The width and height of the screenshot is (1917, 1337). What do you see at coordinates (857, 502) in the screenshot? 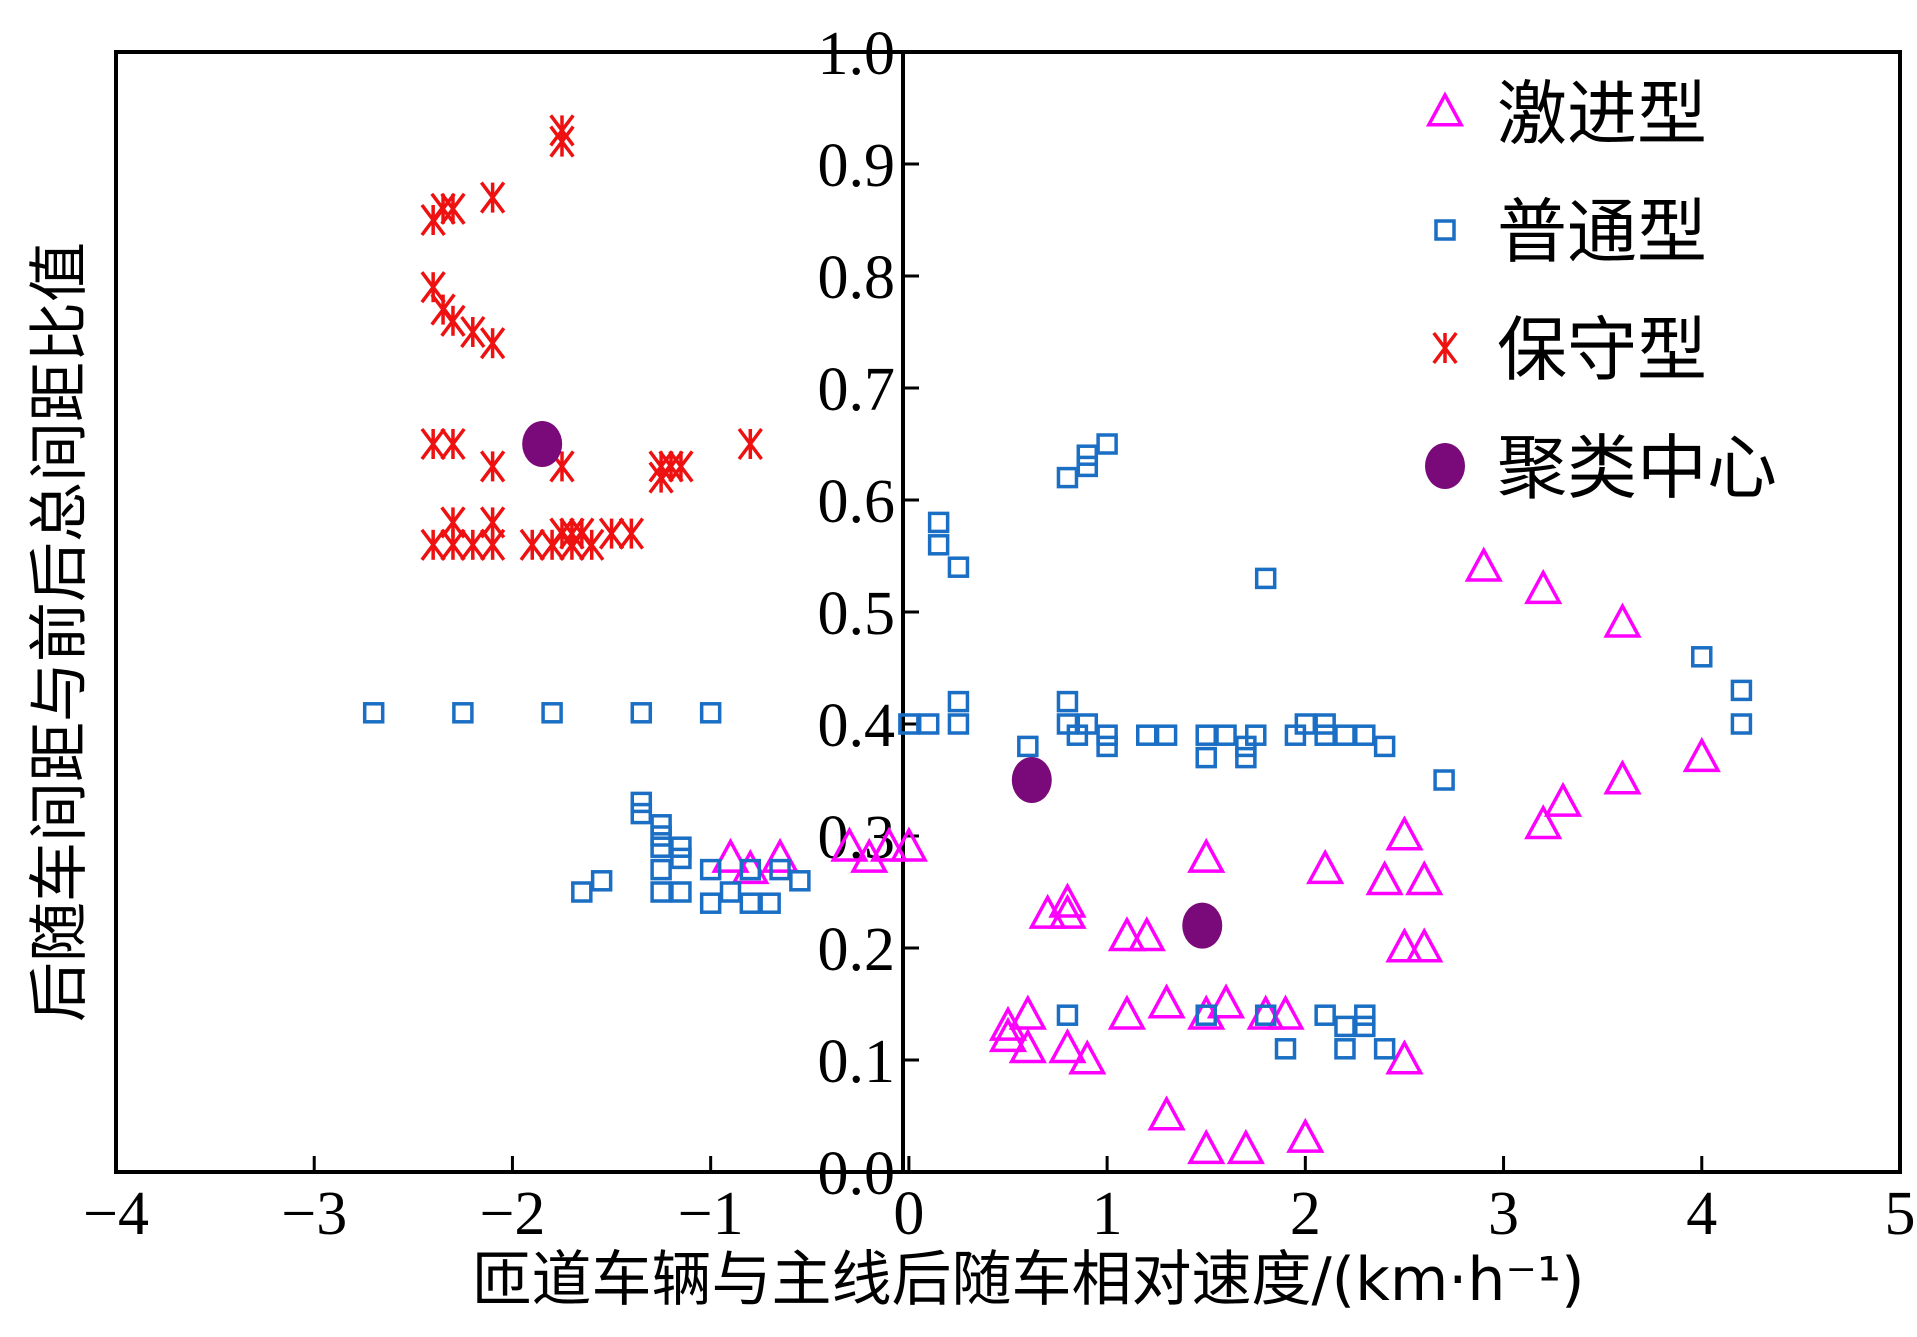
I see `y-tick-label: 0.6` at bounding box center [857, 502].